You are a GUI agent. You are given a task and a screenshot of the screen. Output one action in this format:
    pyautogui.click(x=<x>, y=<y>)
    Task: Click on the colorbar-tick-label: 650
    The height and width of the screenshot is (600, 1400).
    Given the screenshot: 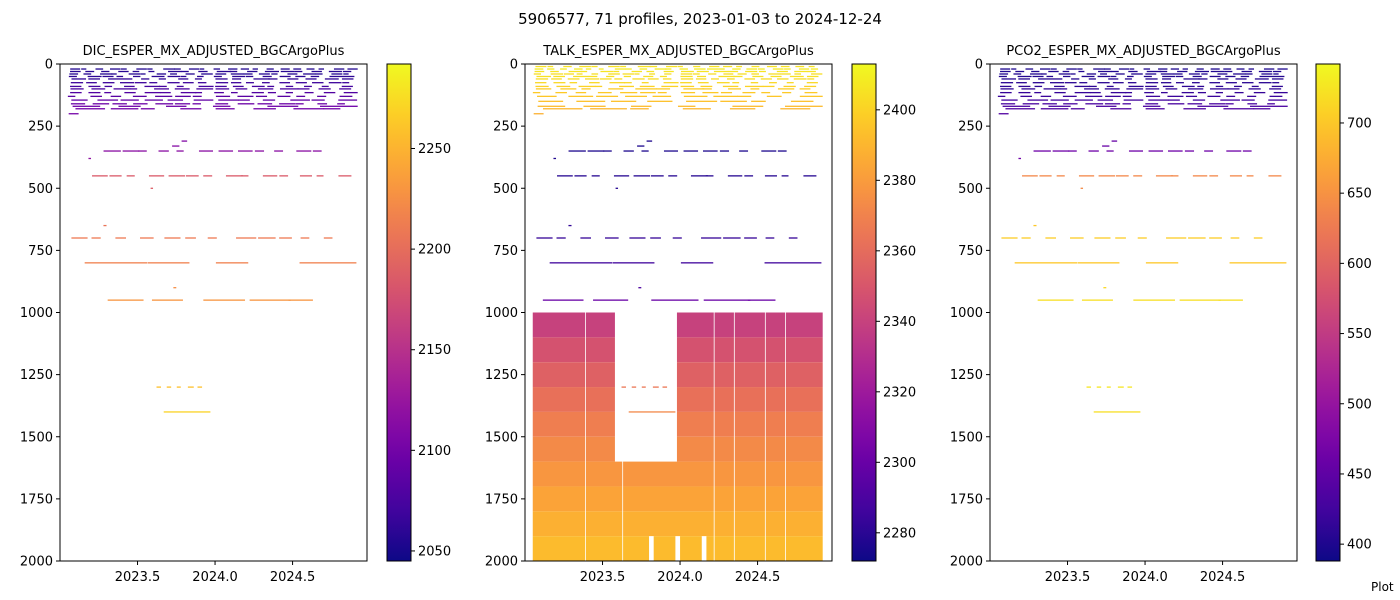 What is the action you would take?
    pyautogui.click(x=1359, y=194)
    